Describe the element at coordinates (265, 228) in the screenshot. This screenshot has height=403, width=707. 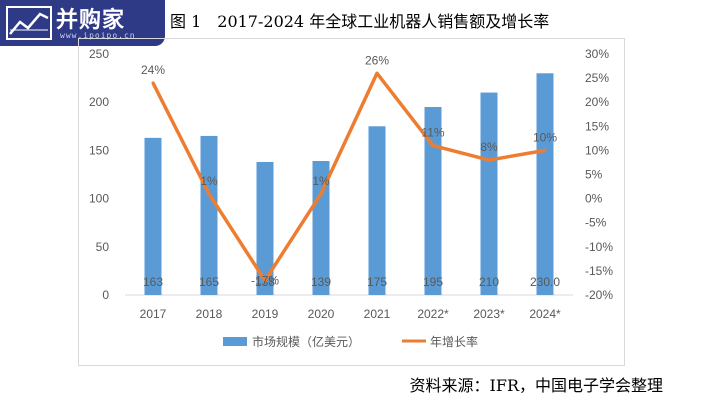
I see `bar-2019` at that location.